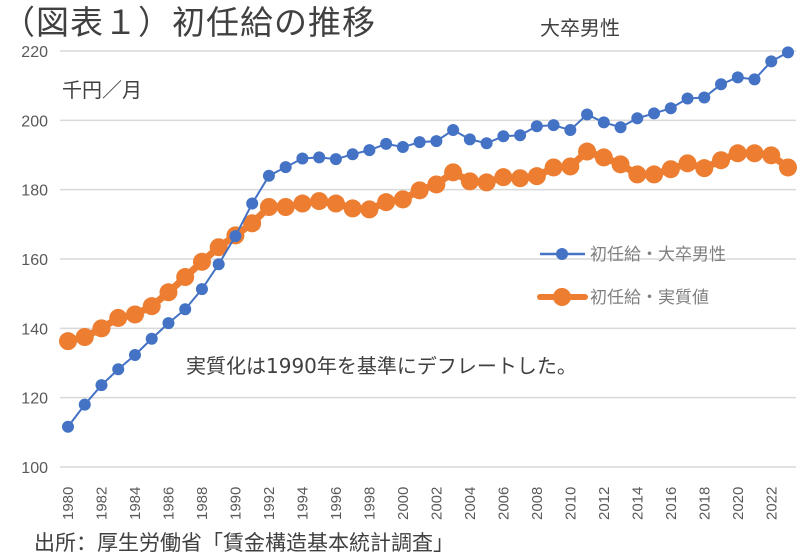 The width and height of the screenshot is (812, 559). Describe the element at coordinates (402, 199) in the screenshot. I see `data-point-2000` at that location.